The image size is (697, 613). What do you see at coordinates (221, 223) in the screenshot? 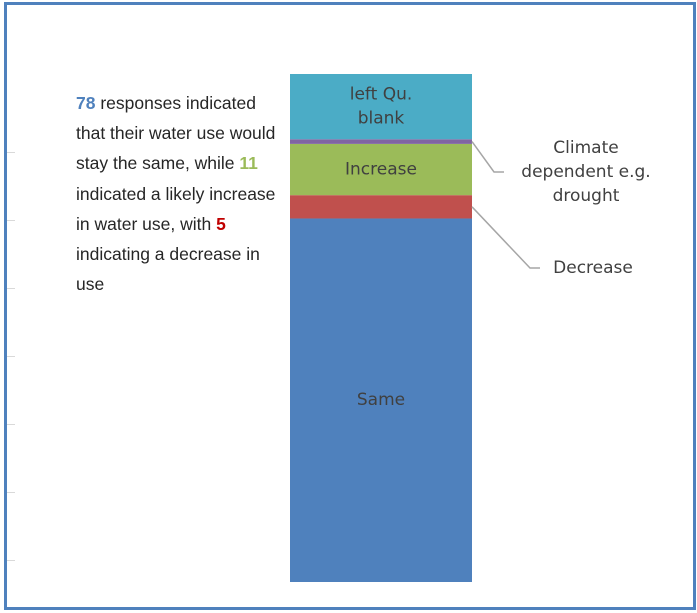
I see `decrease-count: 5` at bounding box center [221, 223].